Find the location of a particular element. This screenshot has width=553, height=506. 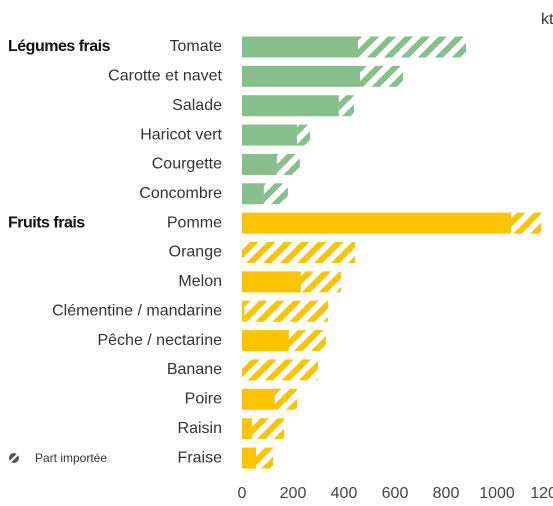

category-label: Pomme is located at coordinates (194, 222).